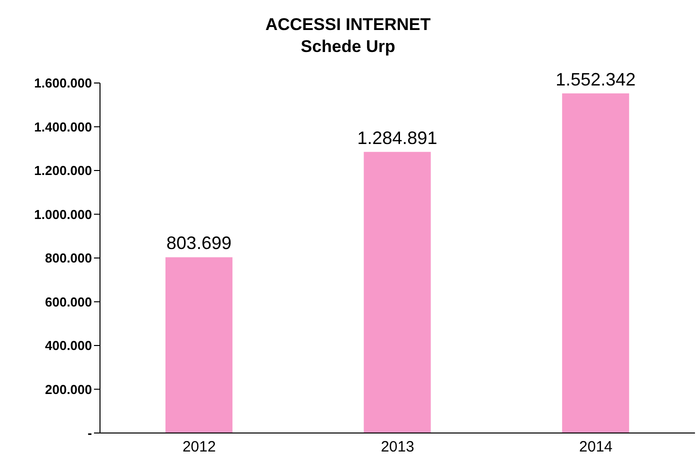 This screenshot has width=696, height=465. What do you see at coordinates (68, 346) in the screenshot?
I see `y-tick-label: 400.000` at bounding box center [68, 346].